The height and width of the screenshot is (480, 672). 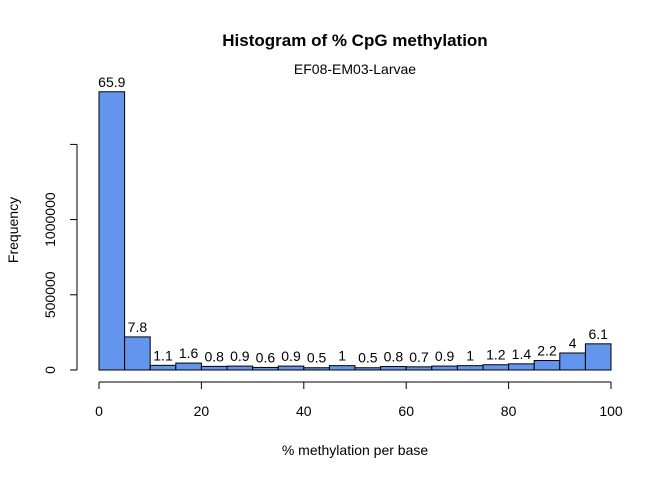 I want to click on bar-value-label: 65.9, so click(x=111, y=82).